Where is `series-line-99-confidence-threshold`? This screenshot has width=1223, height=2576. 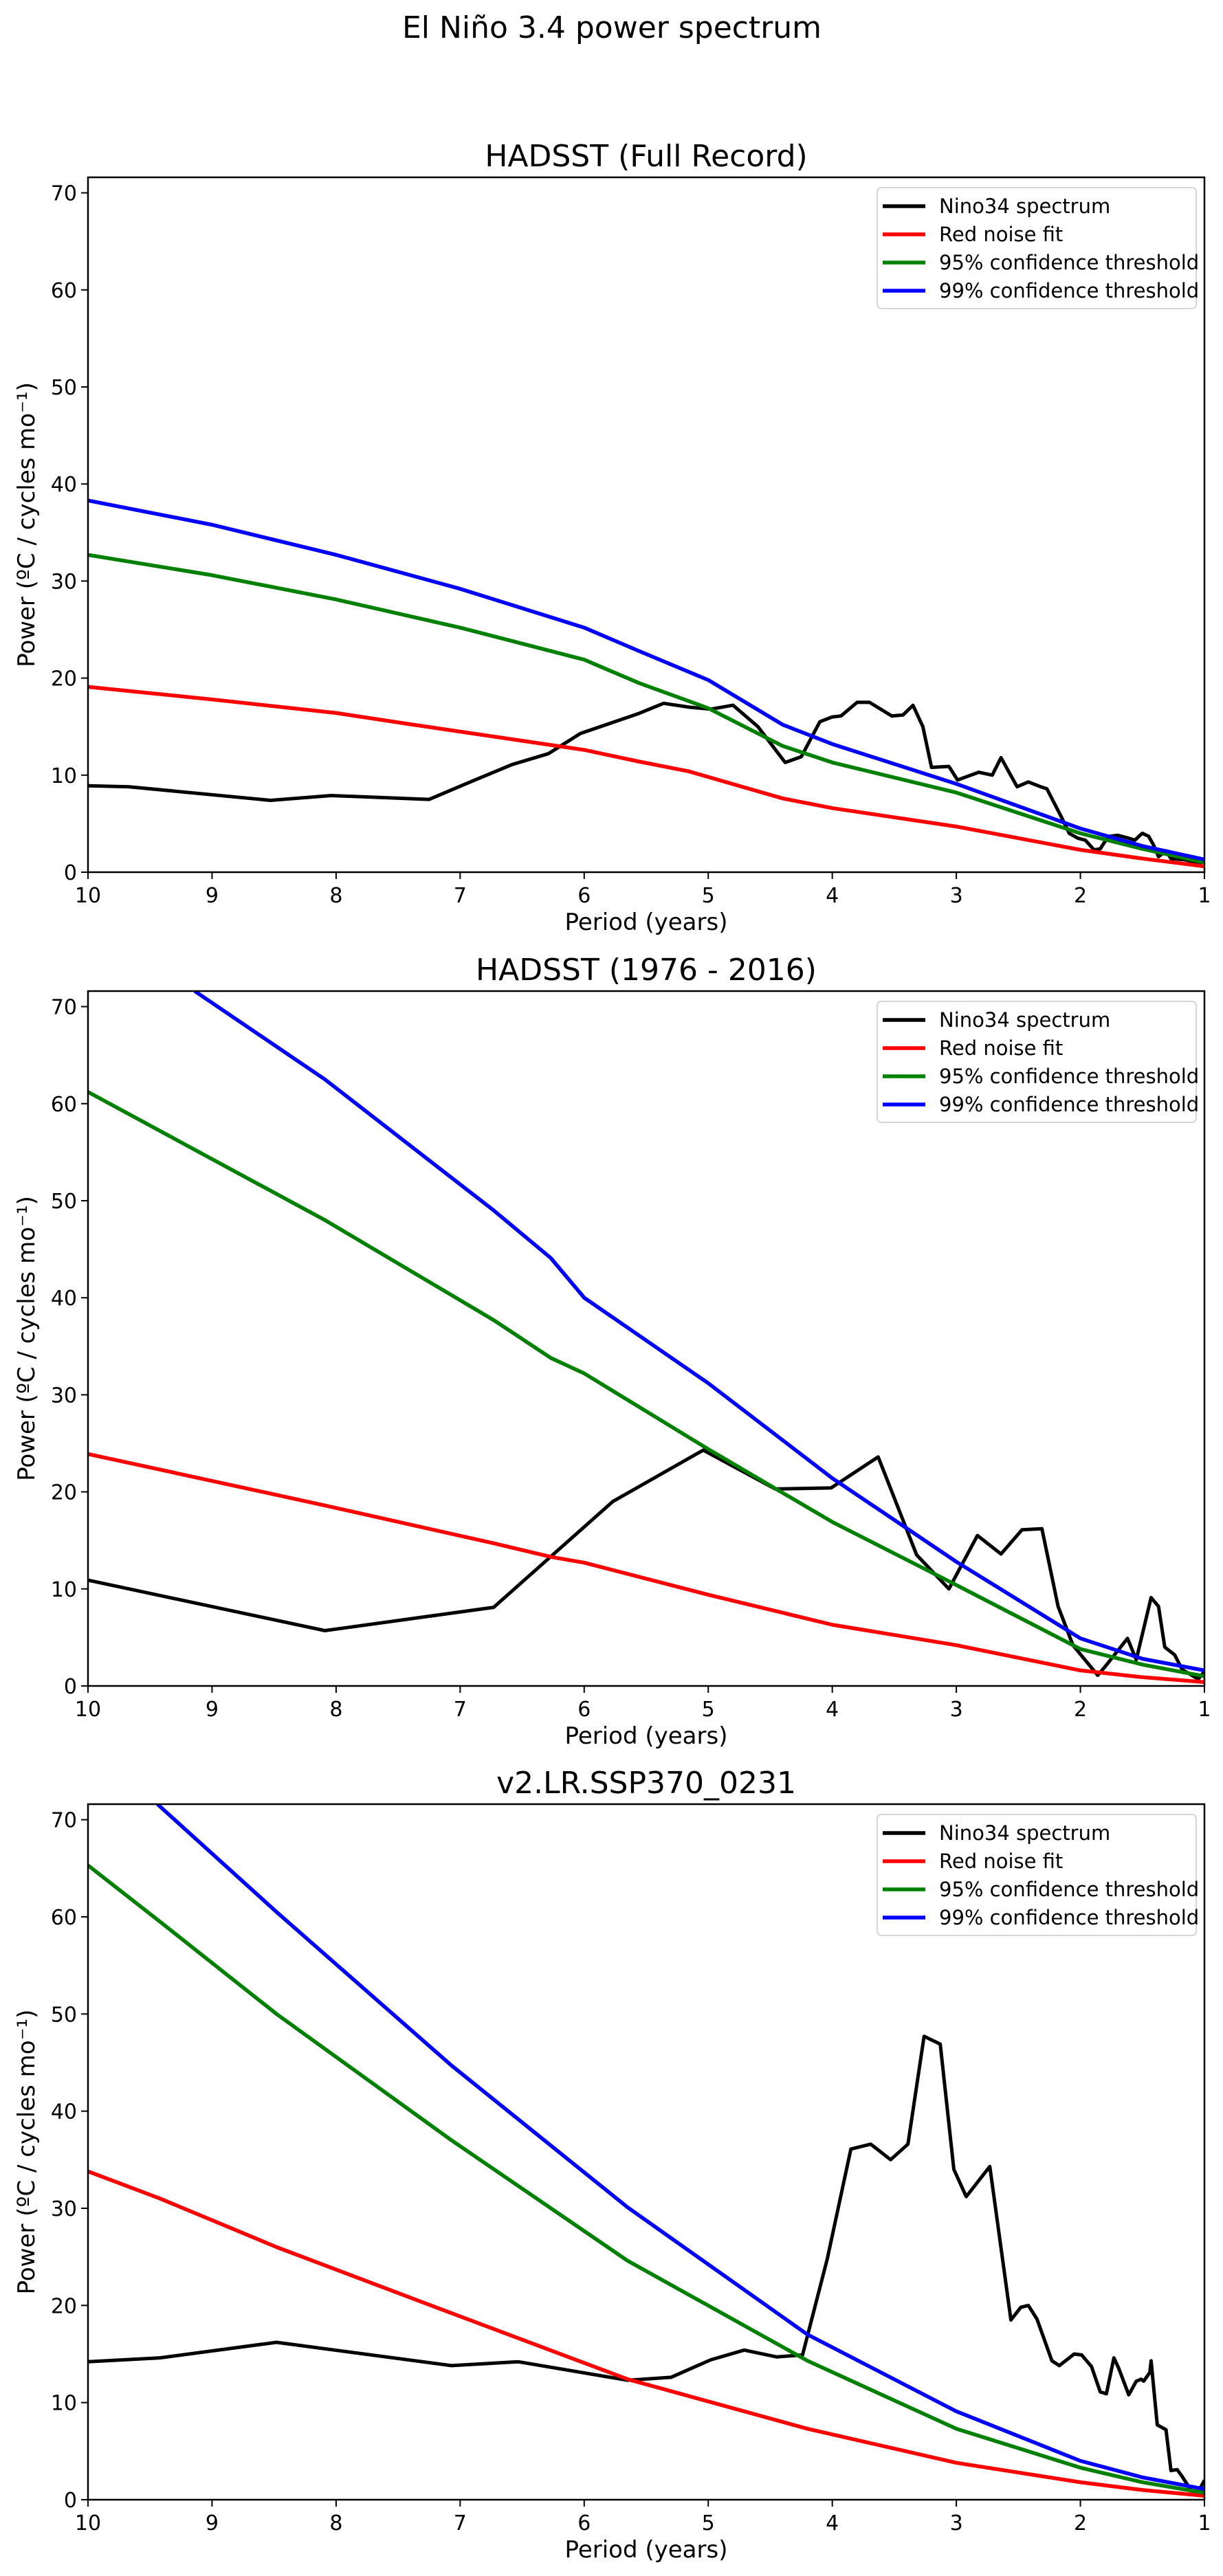
series-line-99-confidence-threshold is located at coordinates (646, 680).